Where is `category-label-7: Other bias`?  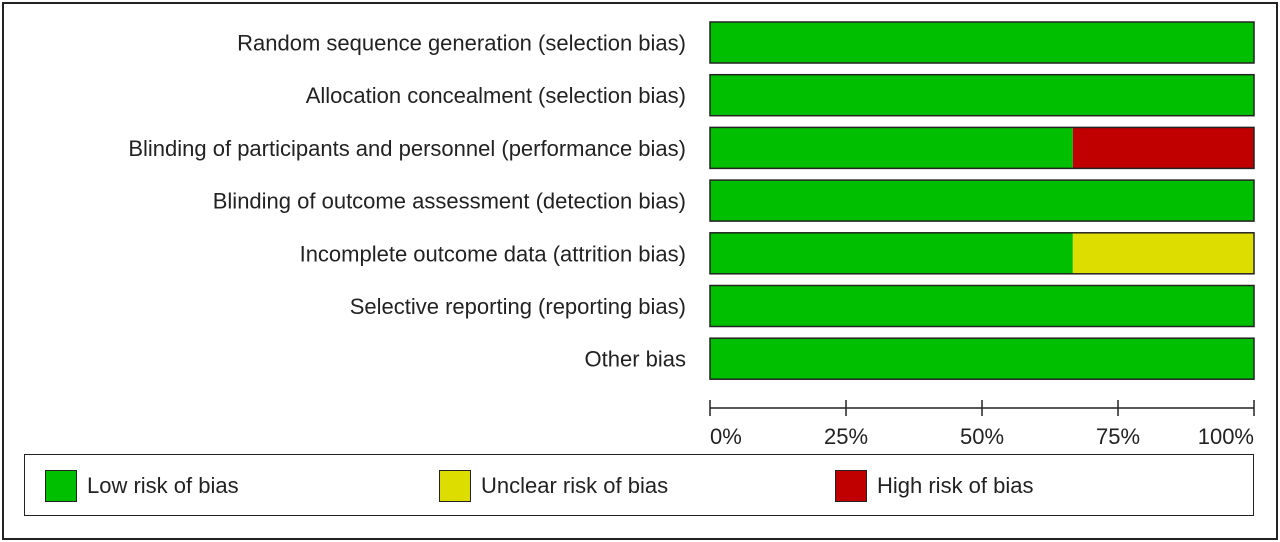 category-label-7: Other bias is located at coordinates (636, 359).